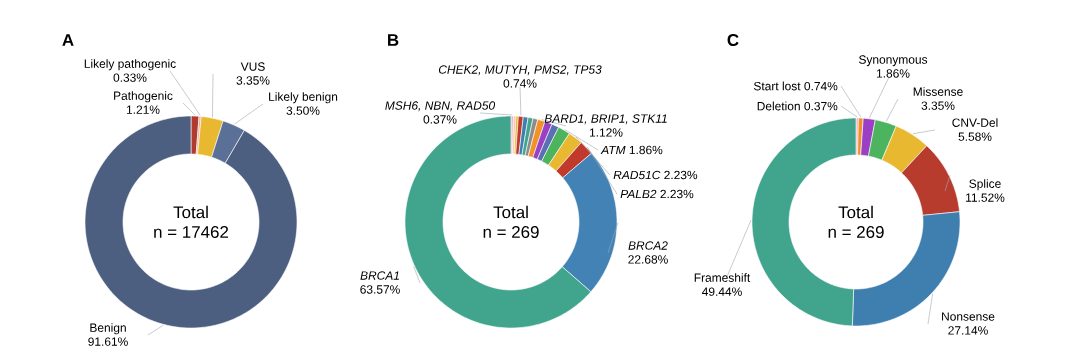 Image resolution: width=1080 pixels, height=349 pixels. I want to click on slice-label: Missense, so click(938, 91).